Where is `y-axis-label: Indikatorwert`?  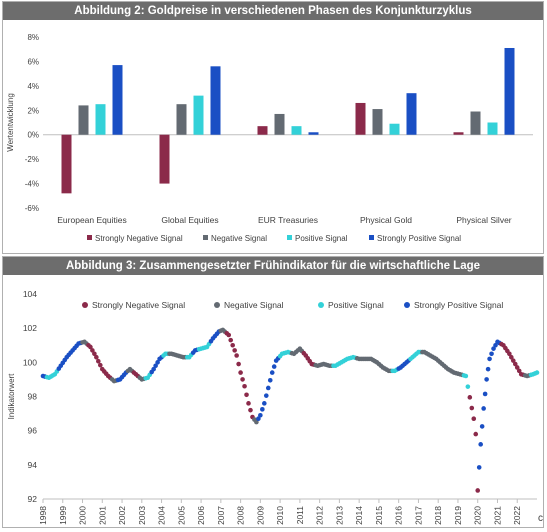
y-axis-label: Indikatorwert is located at coordinates (11, 396).